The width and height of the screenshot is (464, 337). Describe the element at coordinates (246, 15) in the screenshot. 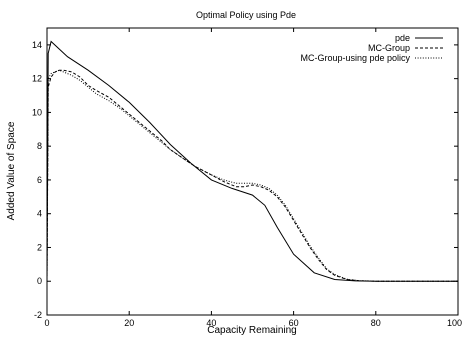

I see `chart-title: Optimal Policy using Pde` at that location.